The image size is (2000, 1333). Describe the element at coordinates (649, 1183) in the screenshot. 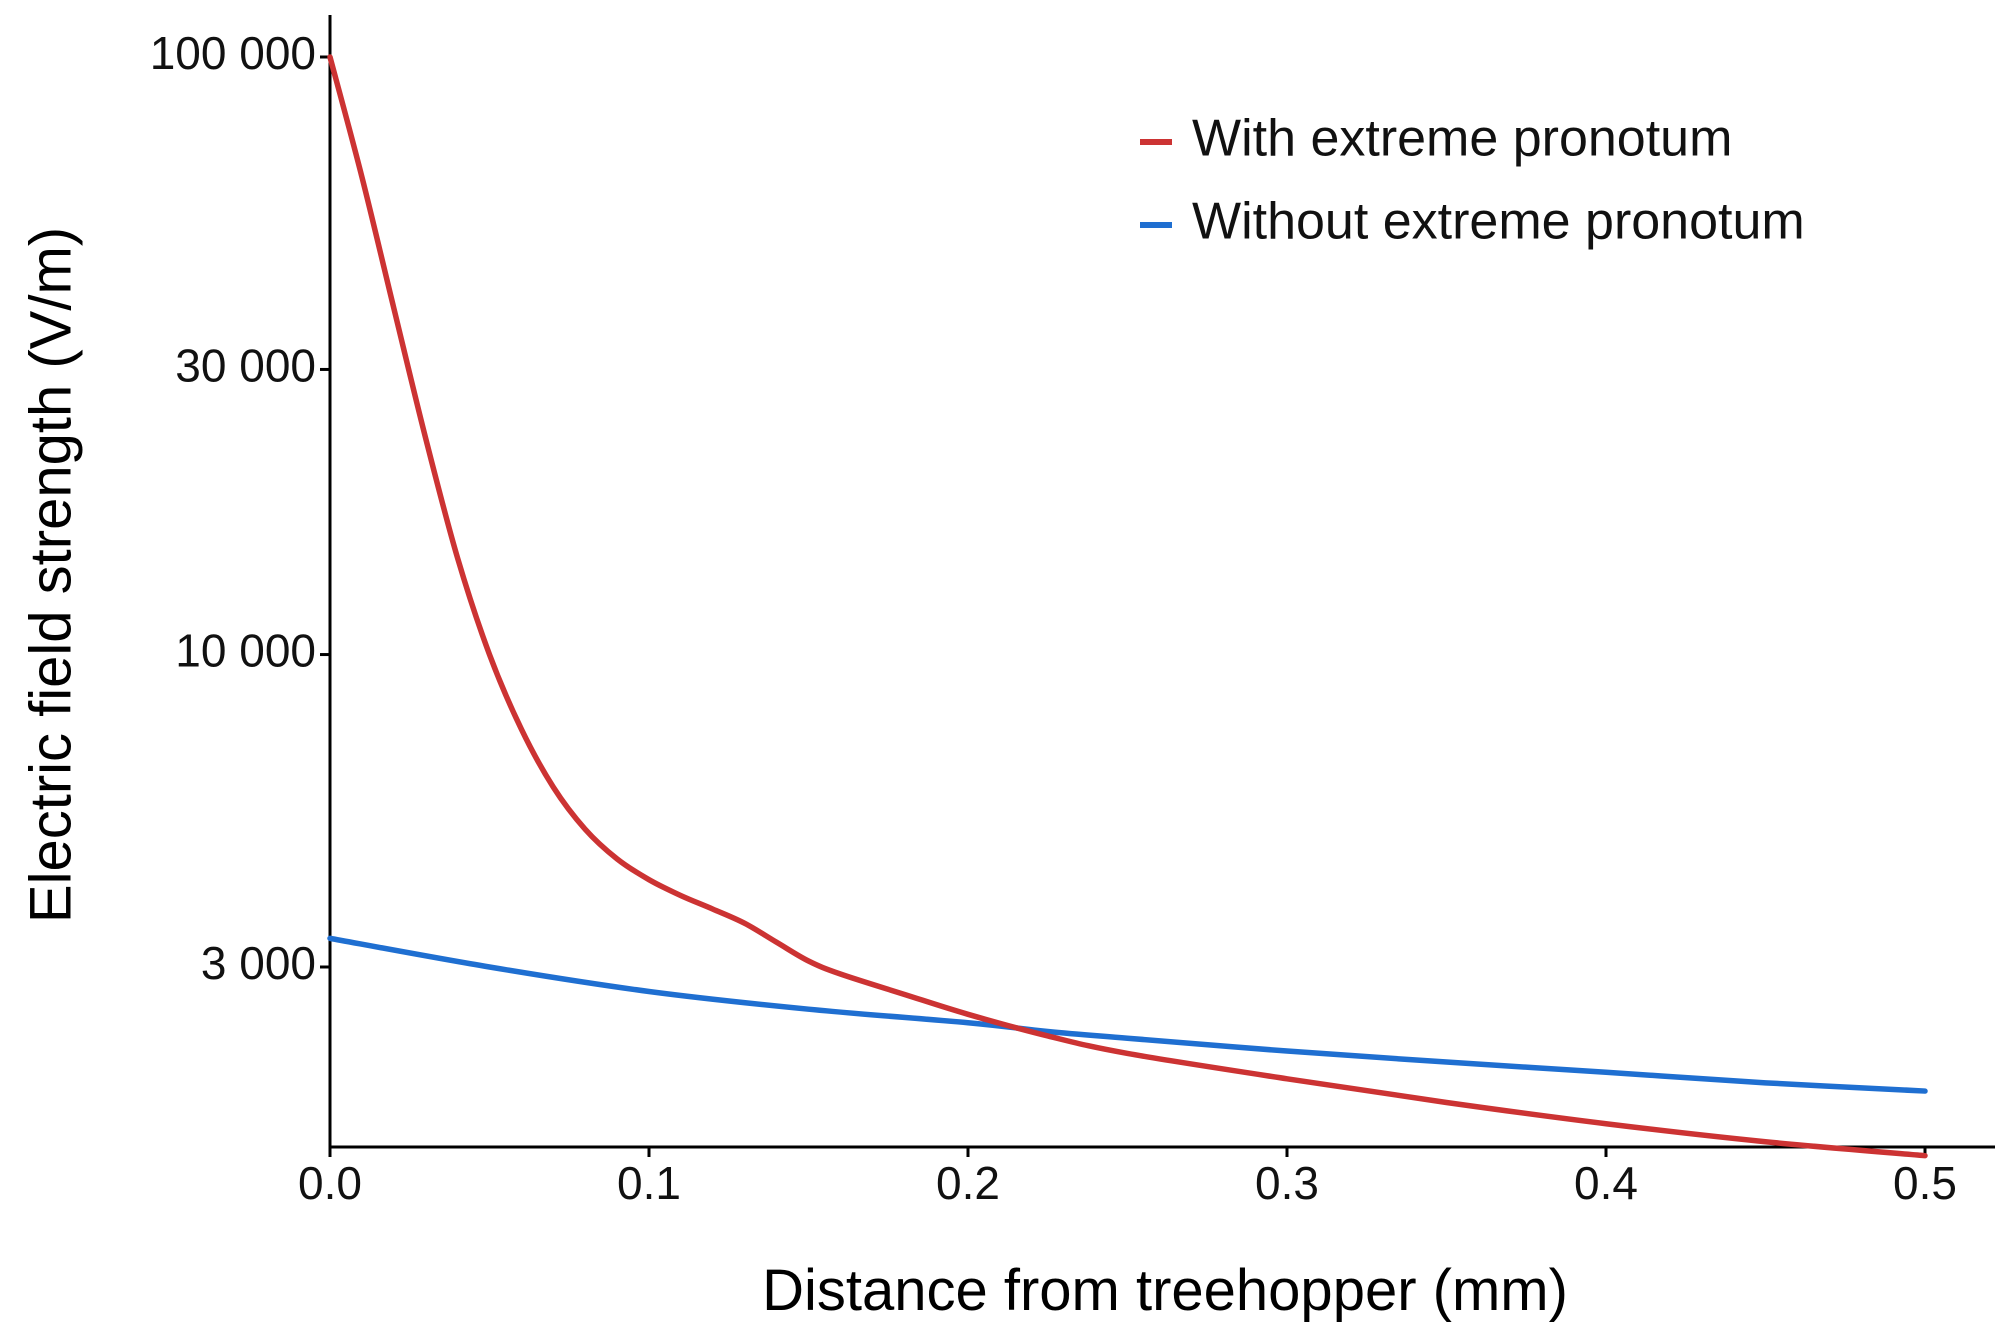

I see `x-tick-label: 0.1` at that location.